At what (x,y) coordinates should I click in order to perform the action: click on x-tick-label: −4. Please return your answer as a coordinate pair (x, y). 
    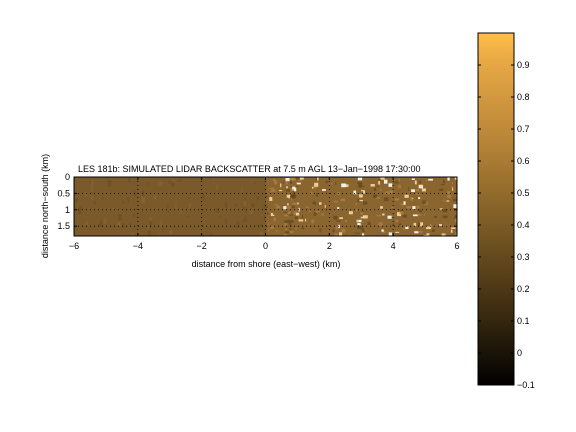
    Looking at the image, I should click on (138, 246).